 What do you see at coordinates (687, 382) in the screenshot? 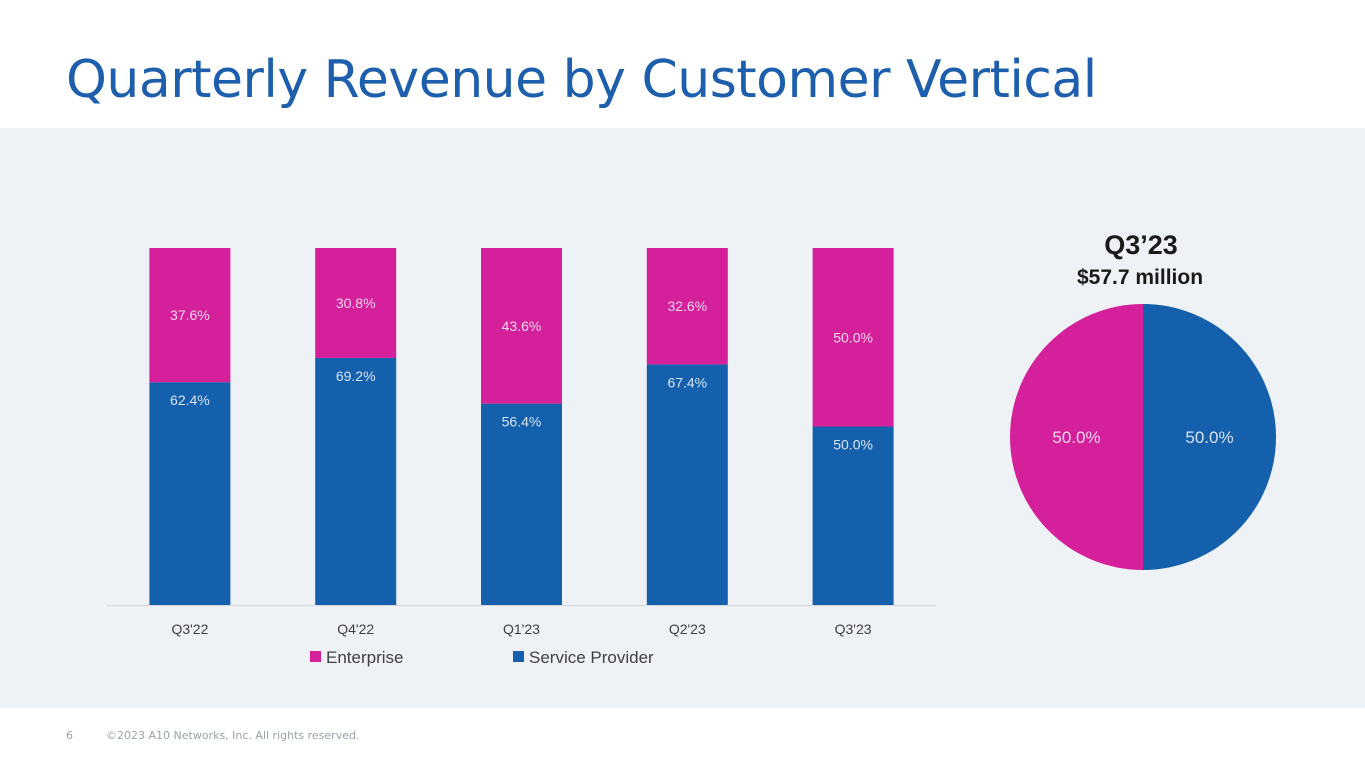
I see `data-label-service-provider: 67.4%` at bounding box center [687, 382].